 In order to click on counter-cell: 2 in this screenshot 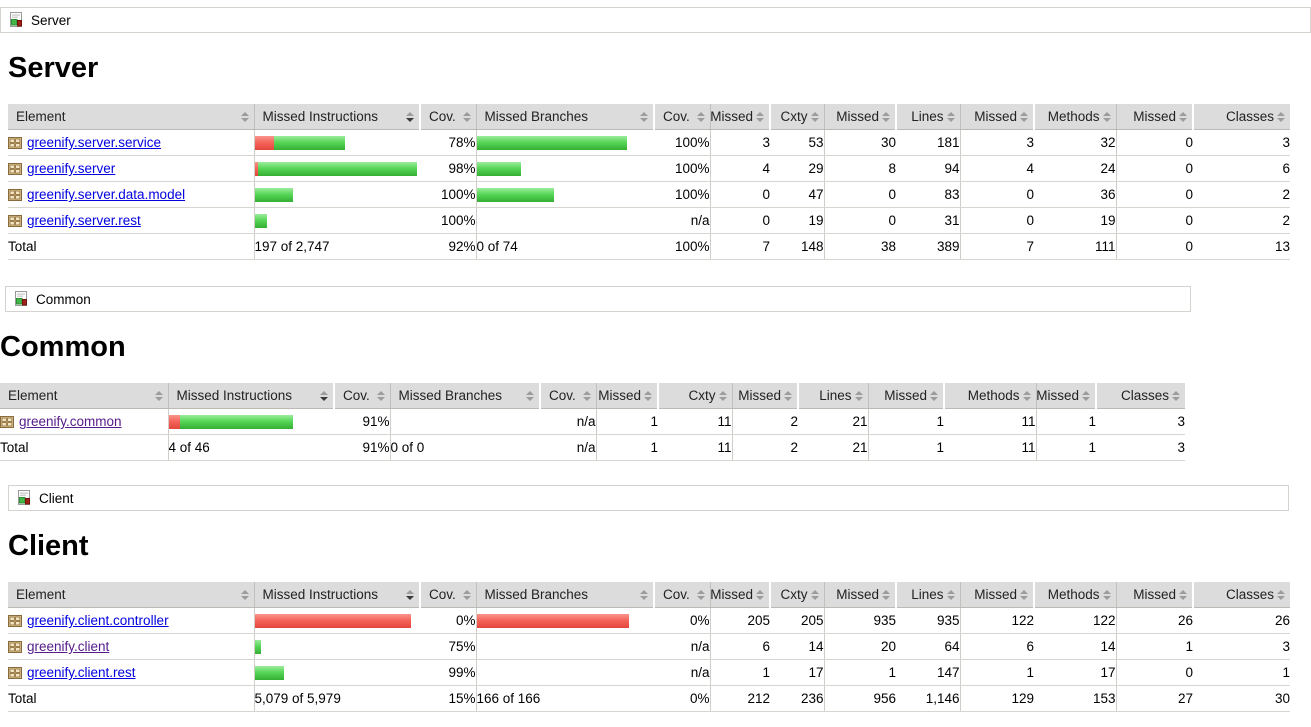, I will do `click(1241, 220)`.